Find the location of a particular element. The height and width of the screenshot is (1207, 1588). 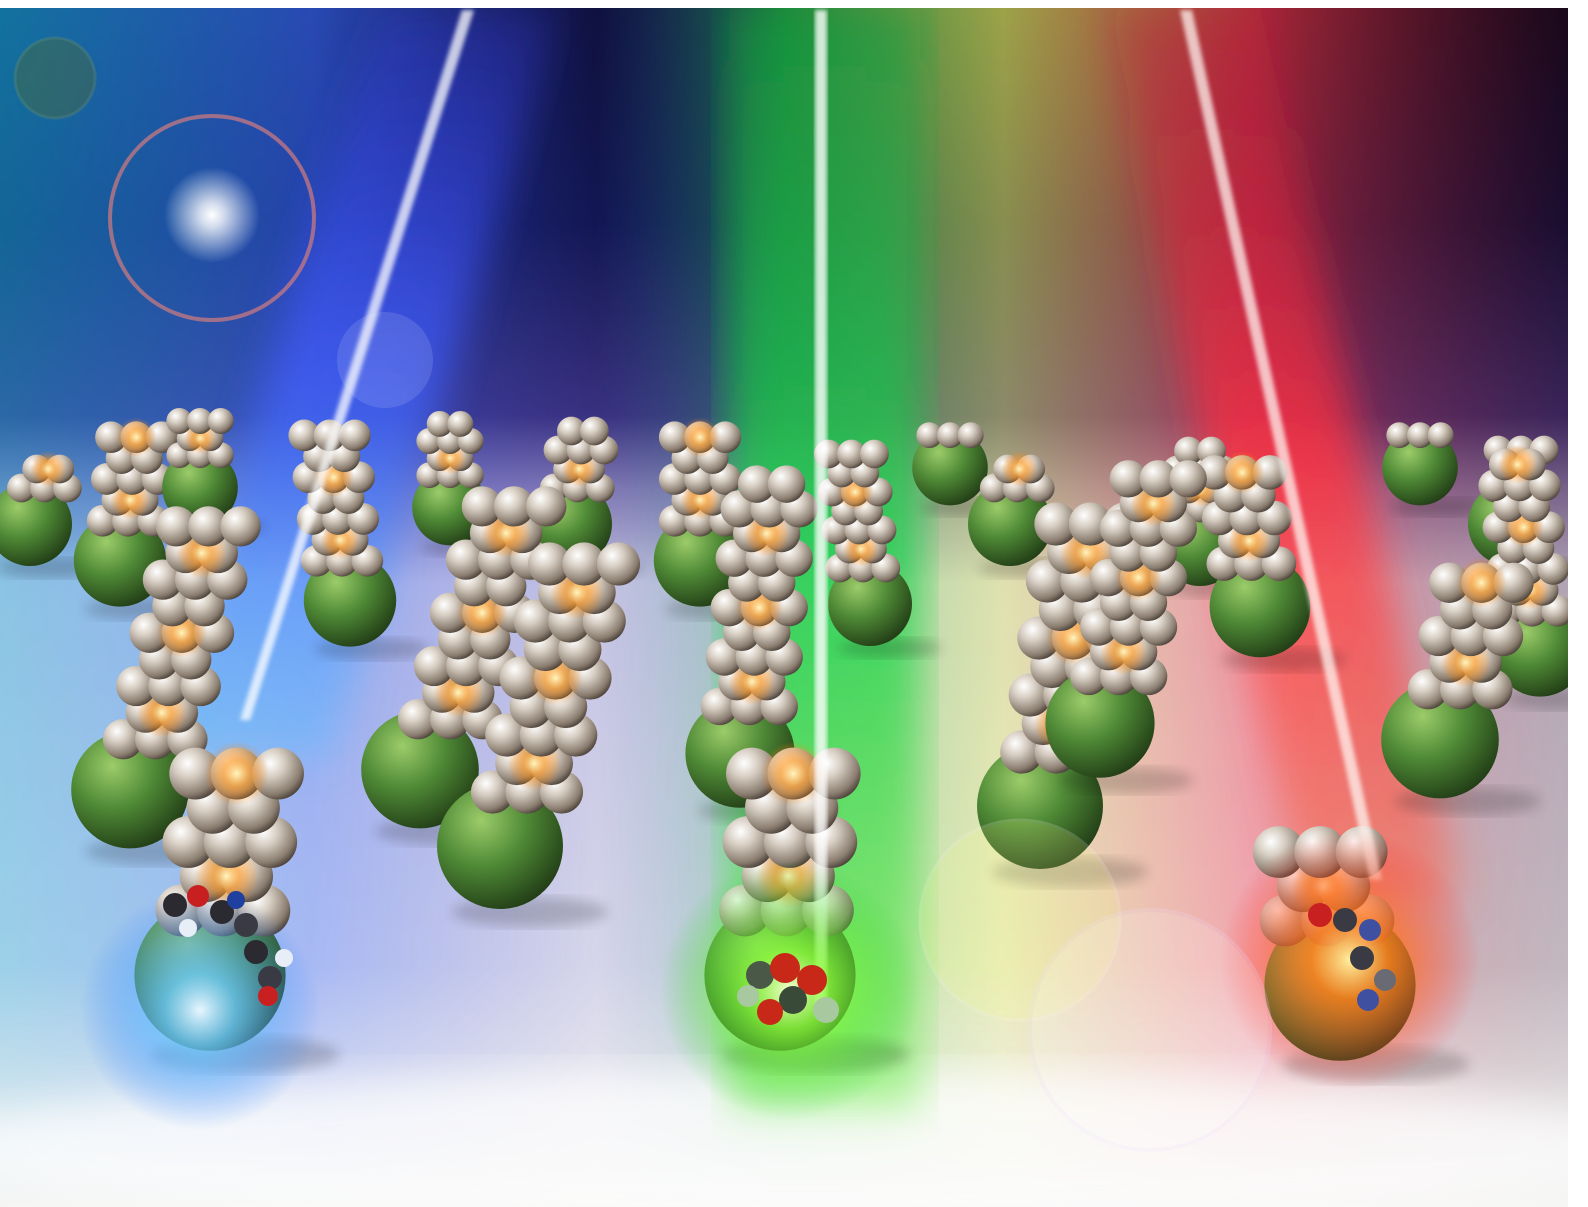

flare-ring is located at coordinates (212, 218).